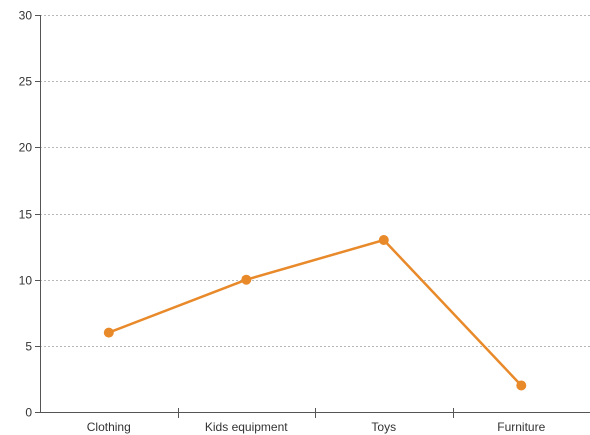 Image resolution: width=590 pixels, height=435 pixels. I want to click on x-tick-label-toys: Toys, so click(383, 427).